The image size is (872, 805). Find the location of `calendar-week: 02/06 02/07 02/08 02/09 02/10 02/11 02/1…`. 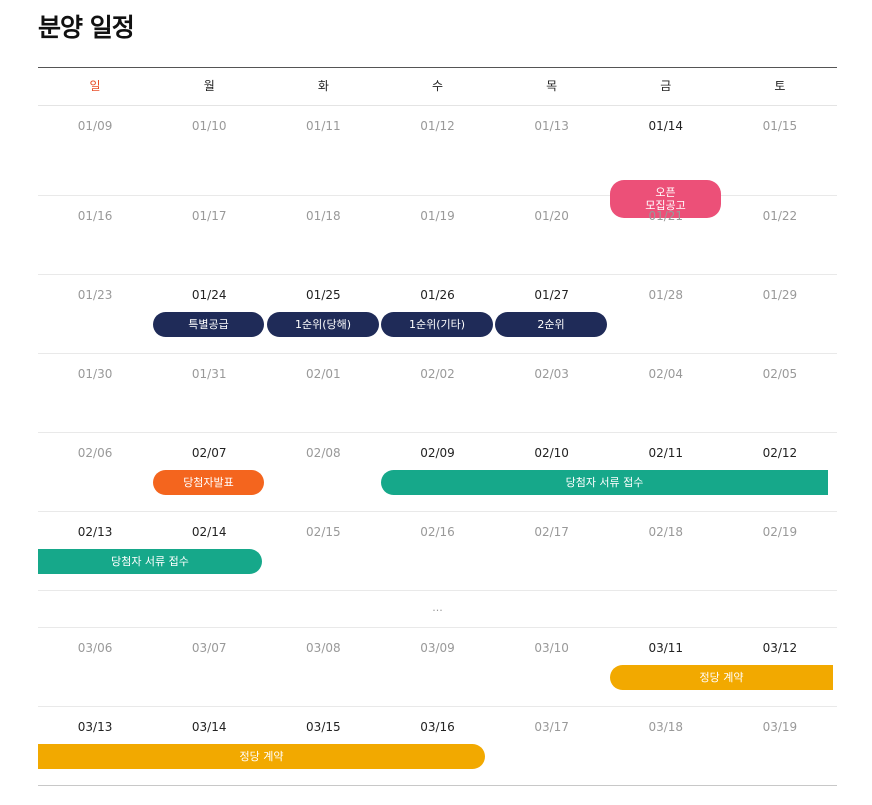

calendar-week: 02/06 02/07 02/08 02/09 02/10 02/11 02/1… is located at coordinates (437, 472).